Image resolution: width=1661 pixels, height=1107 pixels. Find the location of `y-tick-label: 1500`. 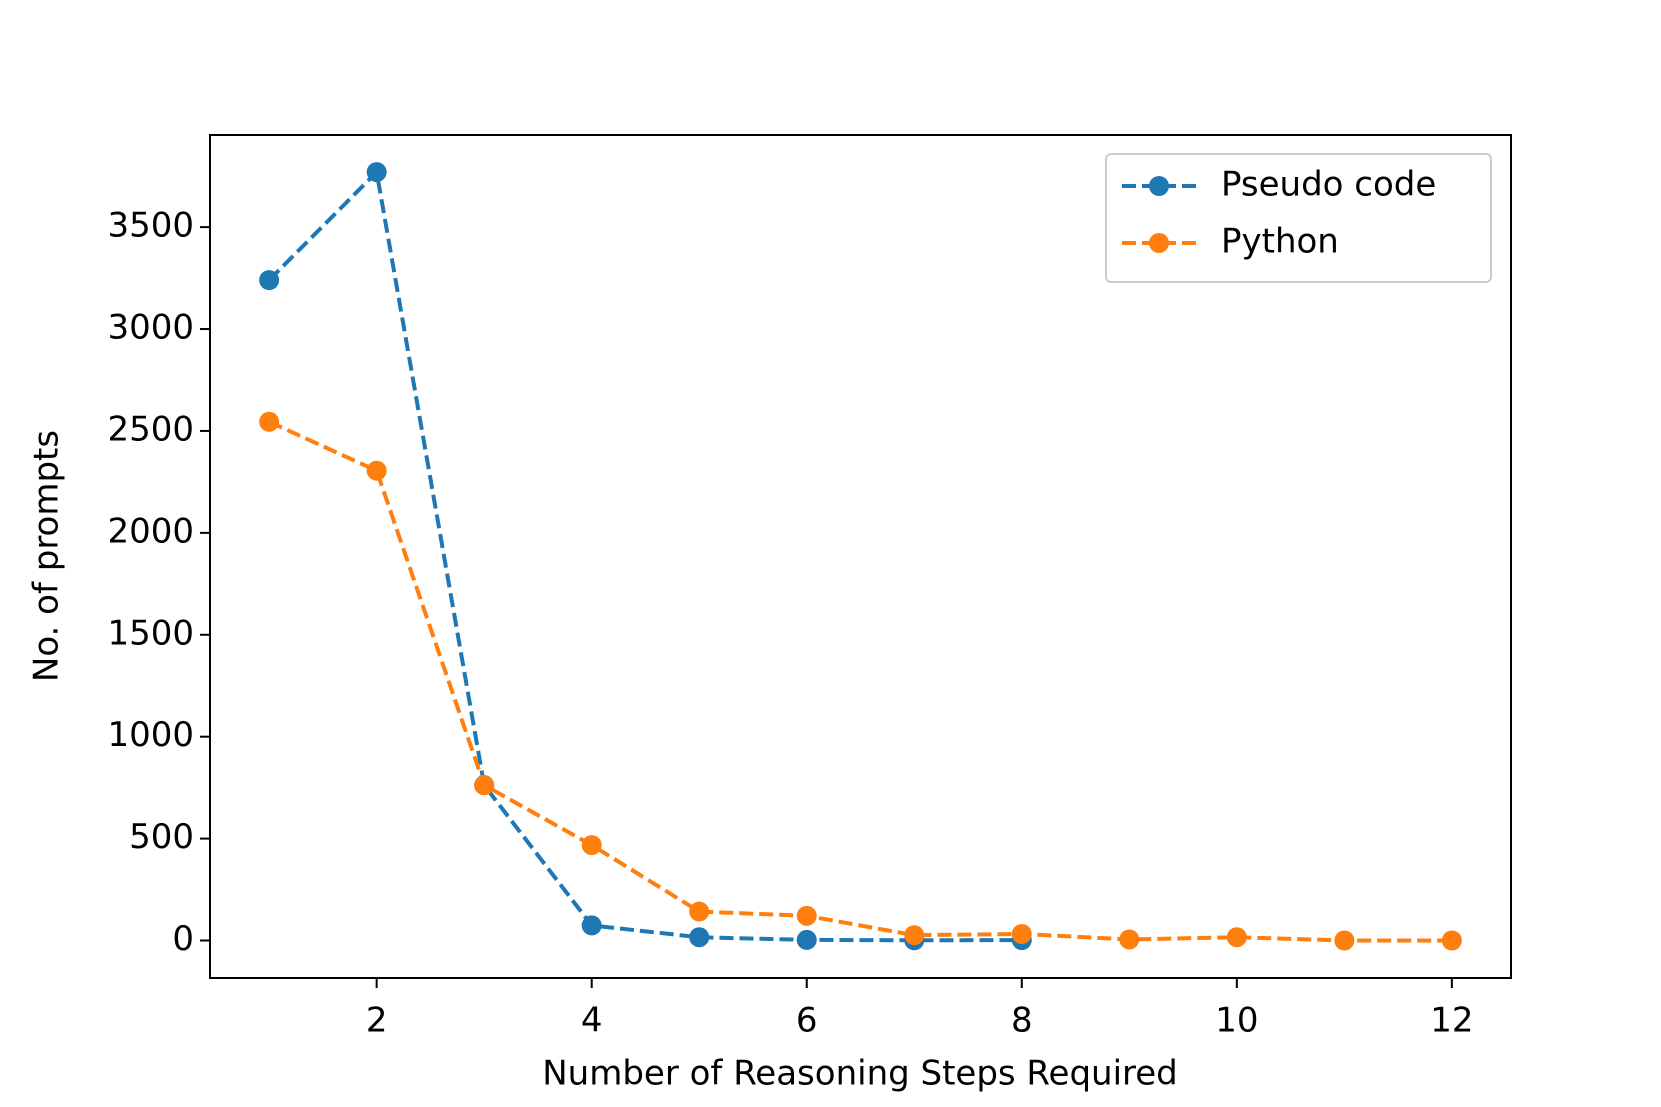

y-tick-label: 1500 is located at coordinates (150, 633).